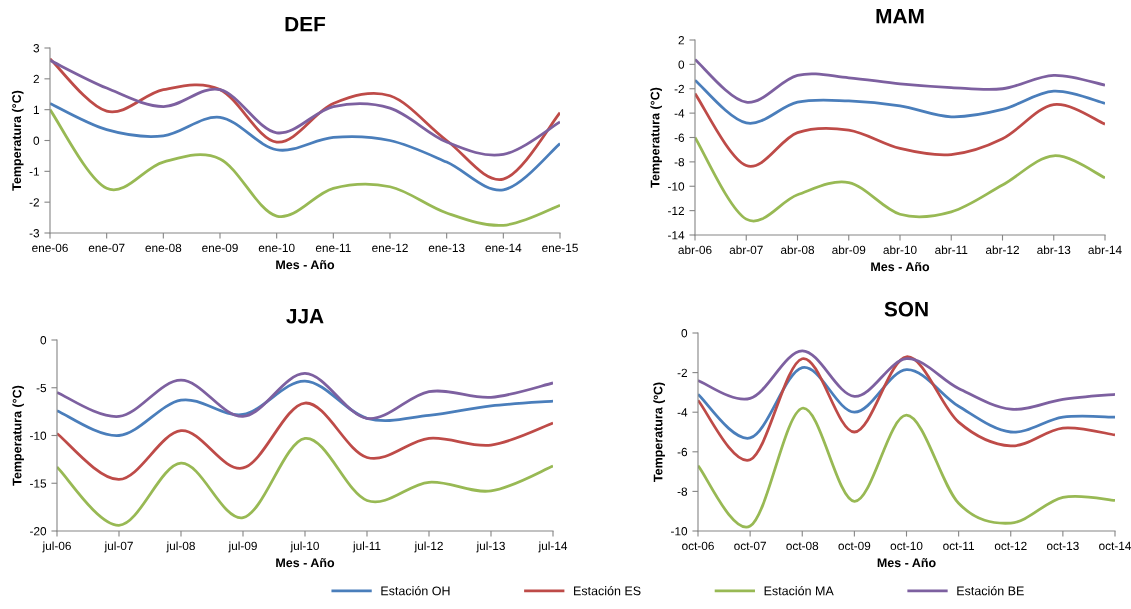 The height and width of the screenshot is (609, 1131). Describe the element at coordinates (607, 590) in the screenshot. I see `legend-label: Estación ES` at that location.